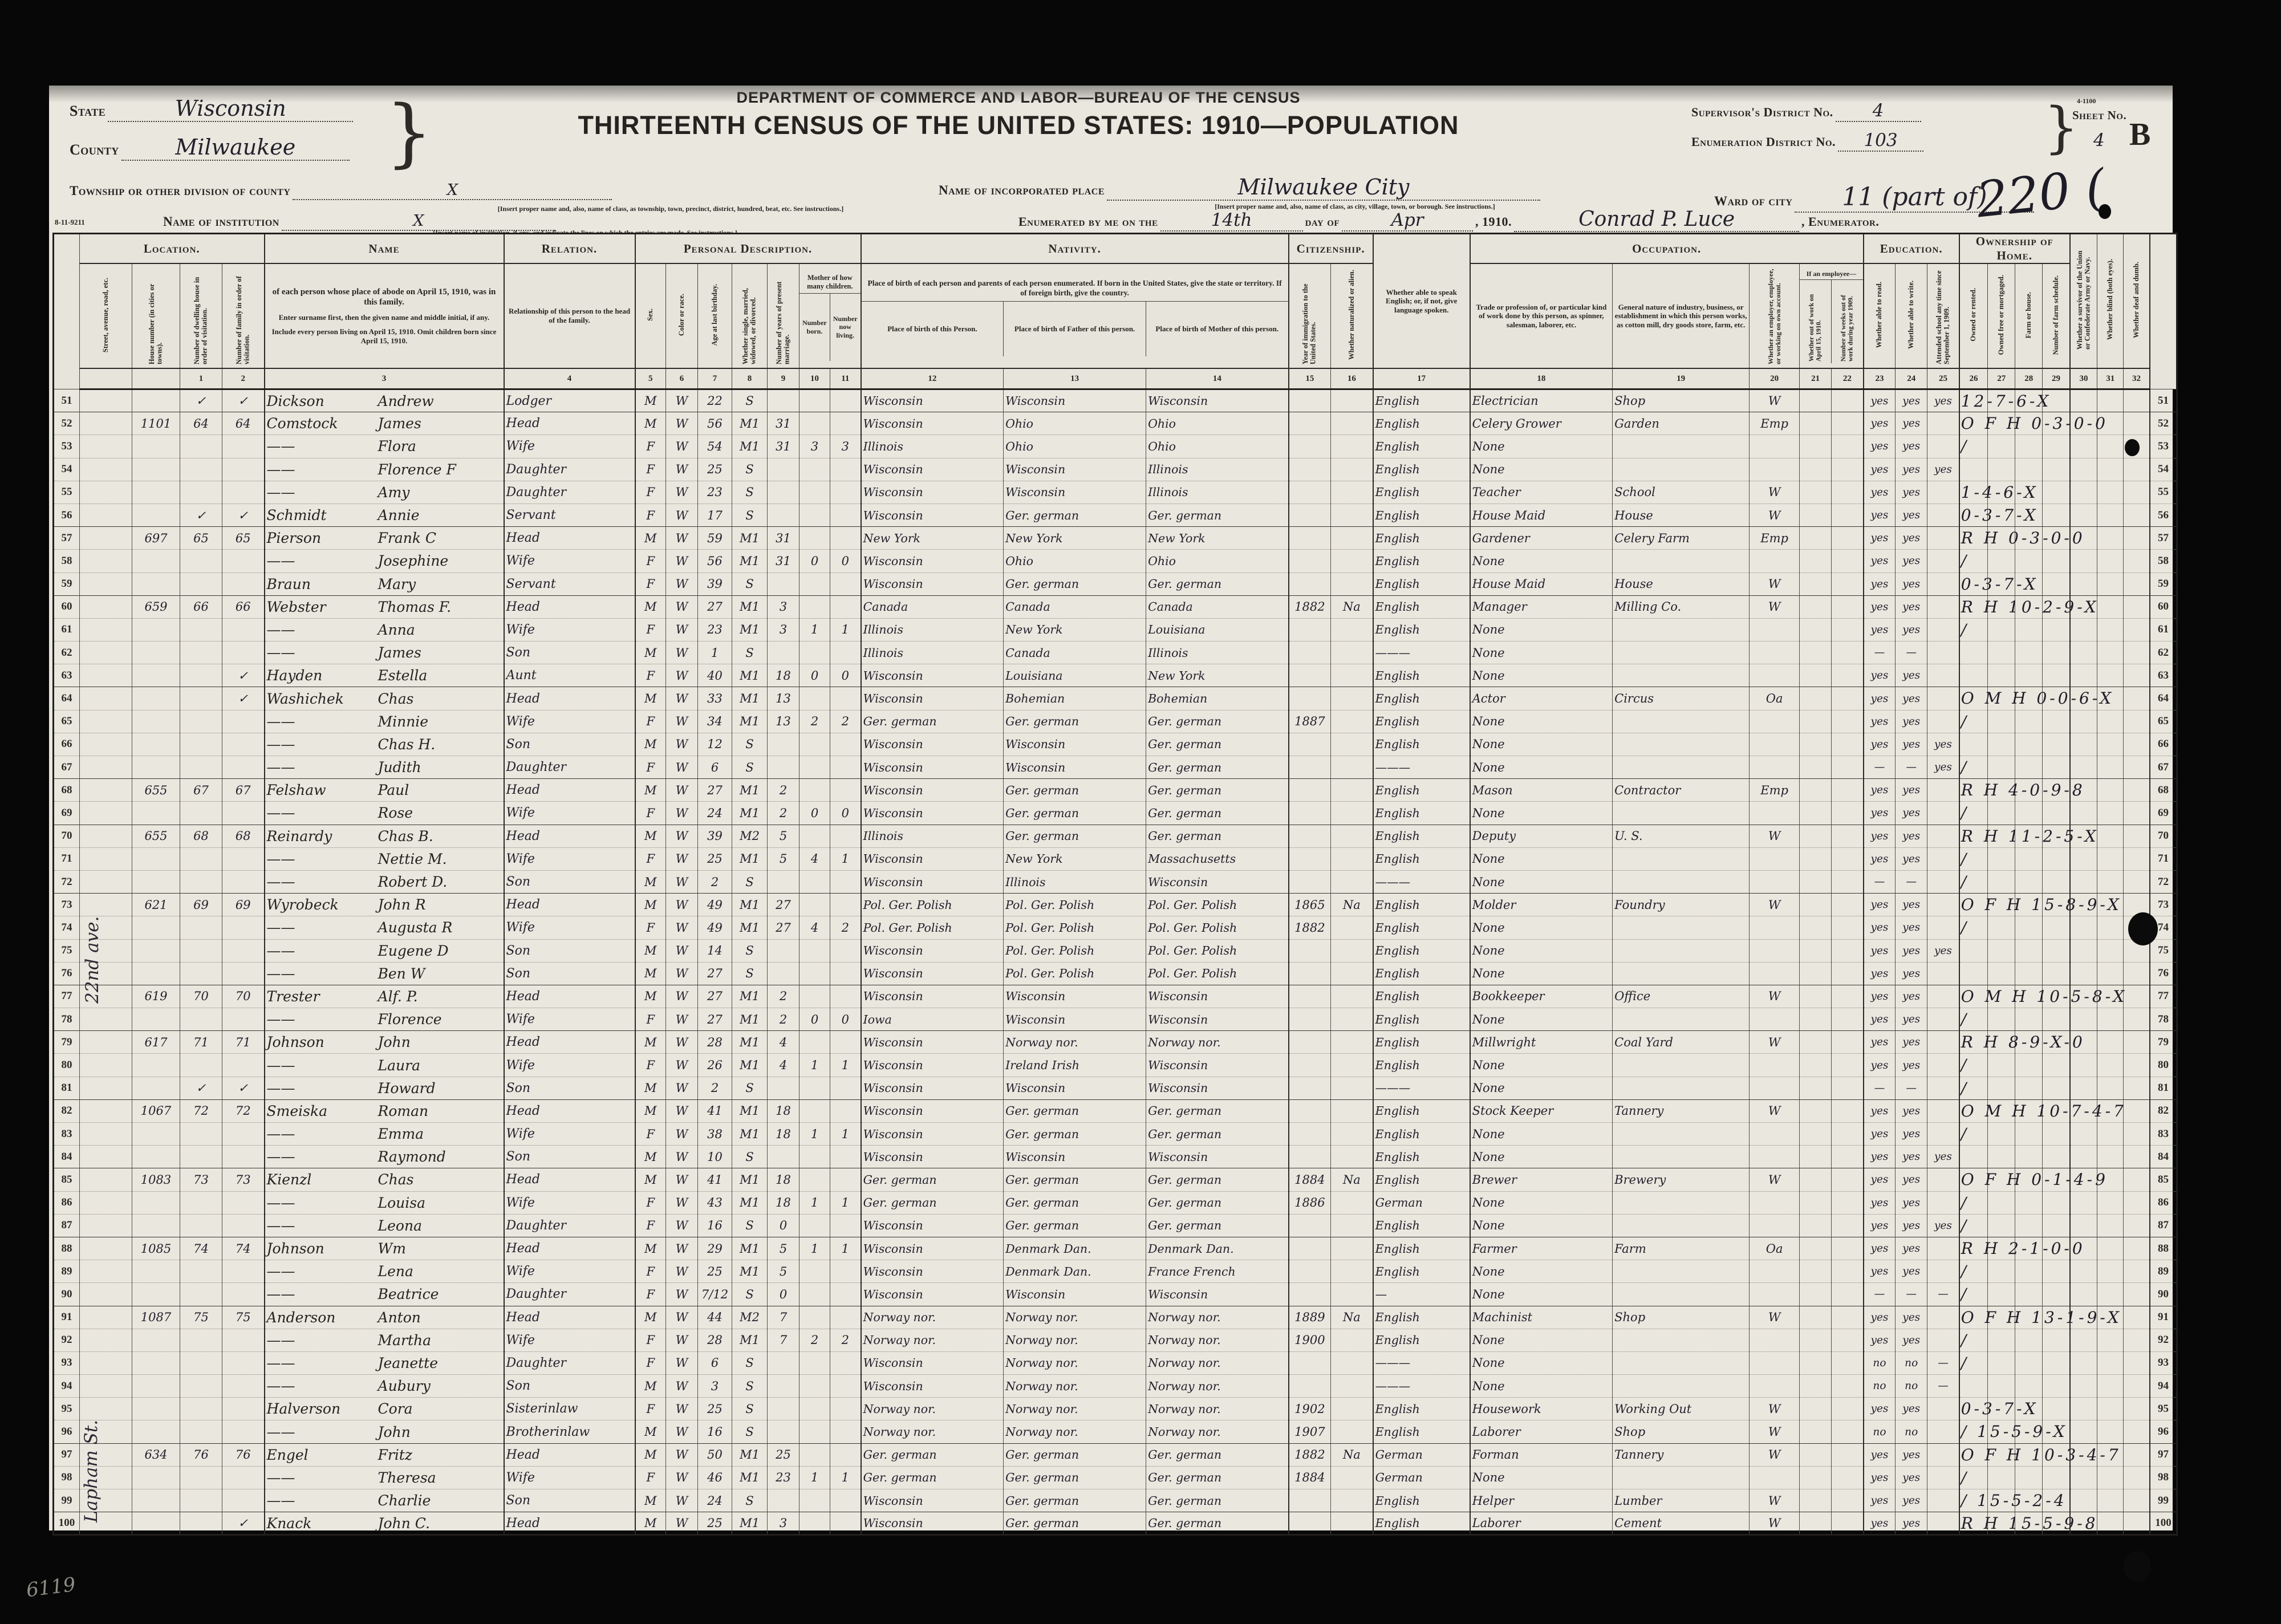 This screenshot has height=1624, width=2281. I want to click on group-education: Education., so click(1911, 248).